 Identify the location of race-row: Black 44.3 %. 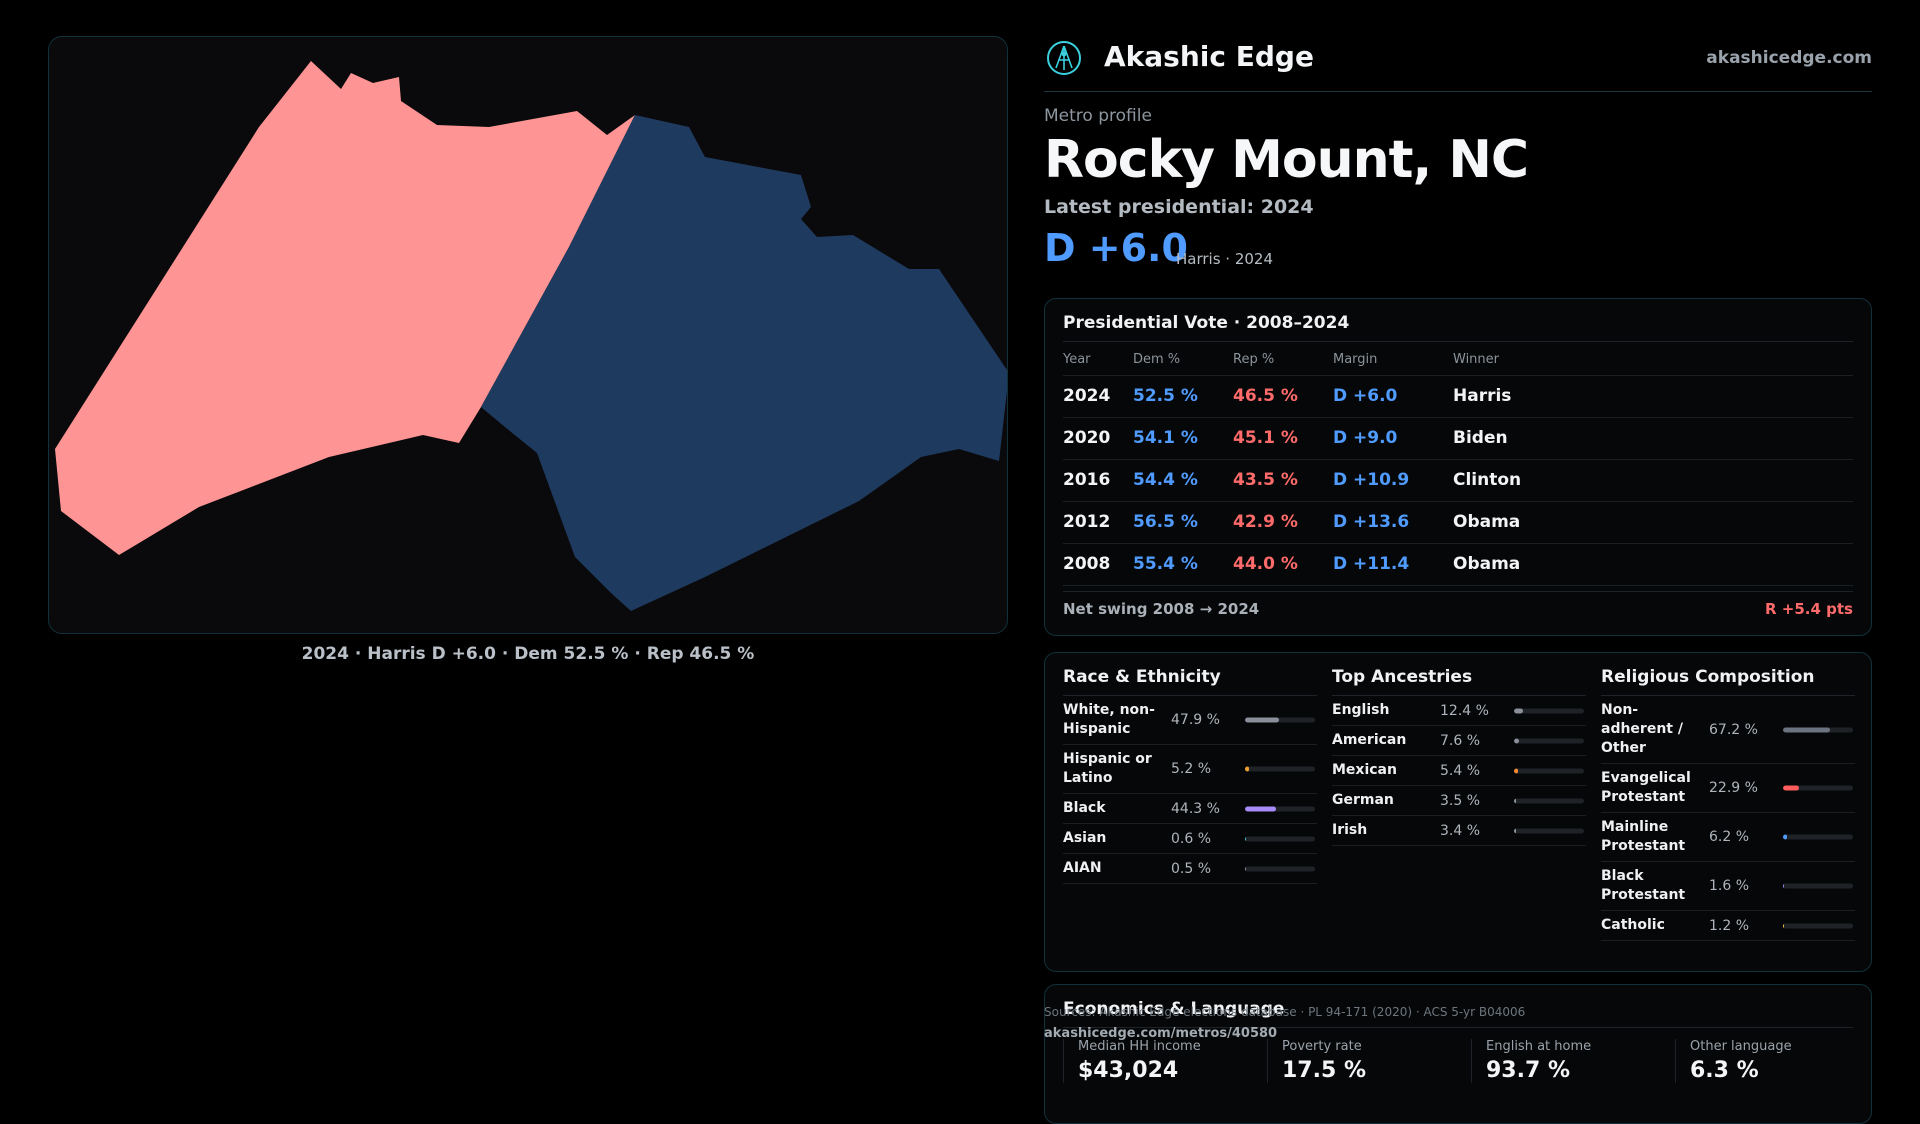
(1190, 809).